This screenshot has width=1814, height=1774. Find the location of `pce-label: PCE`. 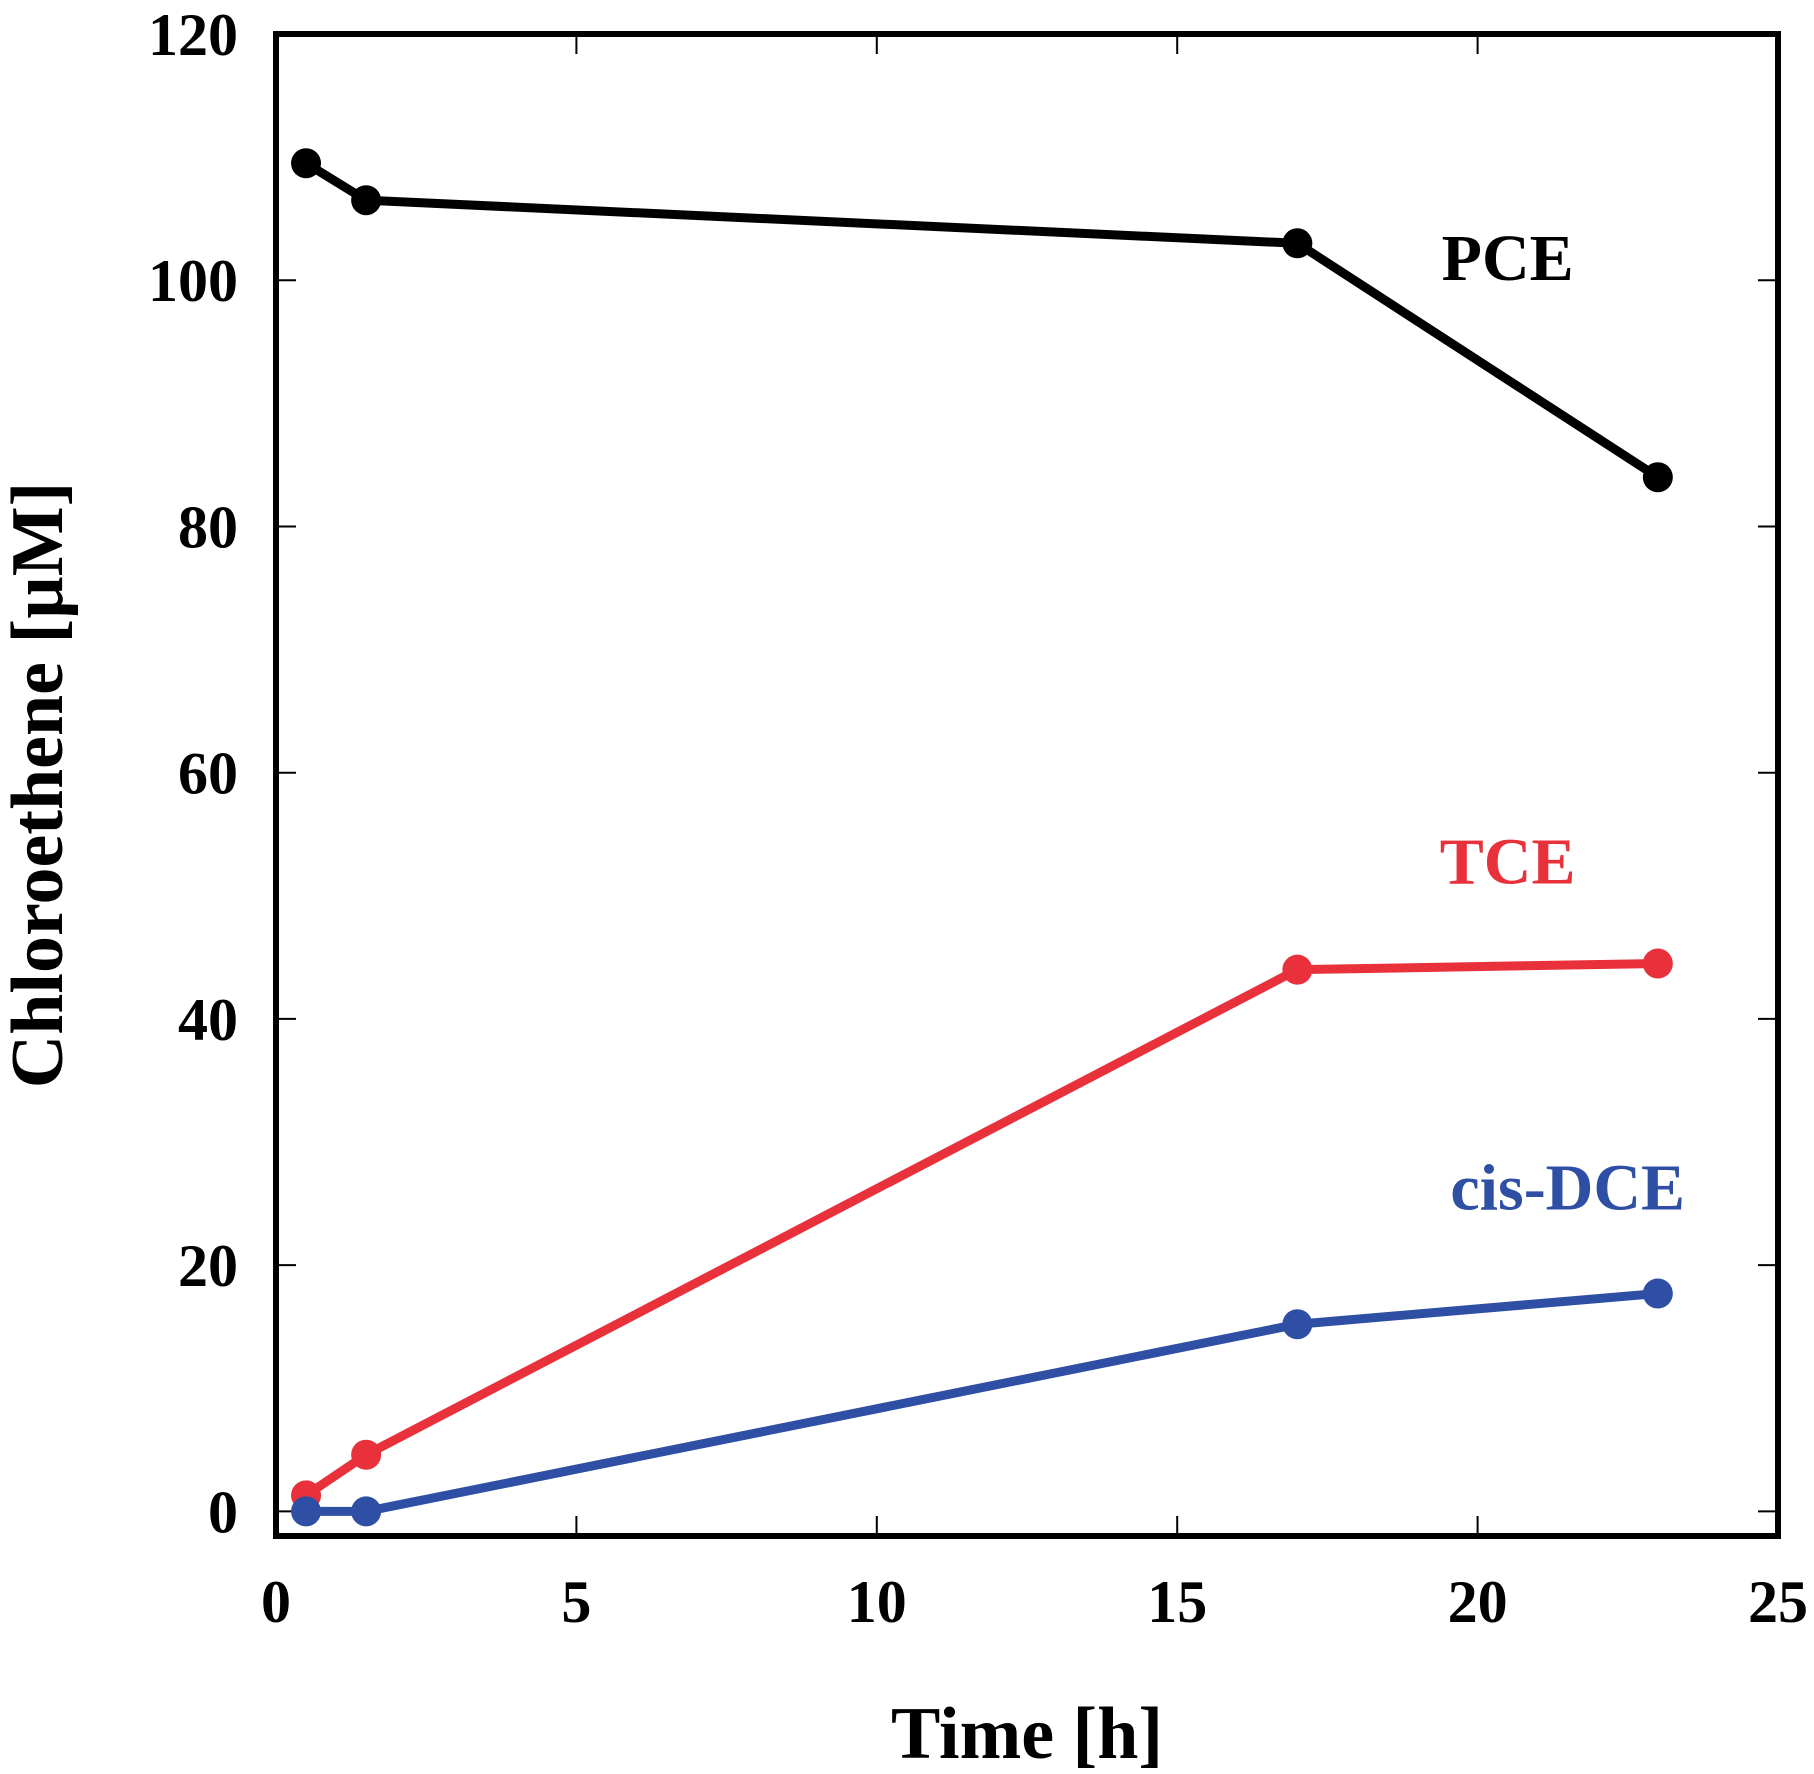

pce-label: PCE is located at coordinates (1508, 258).